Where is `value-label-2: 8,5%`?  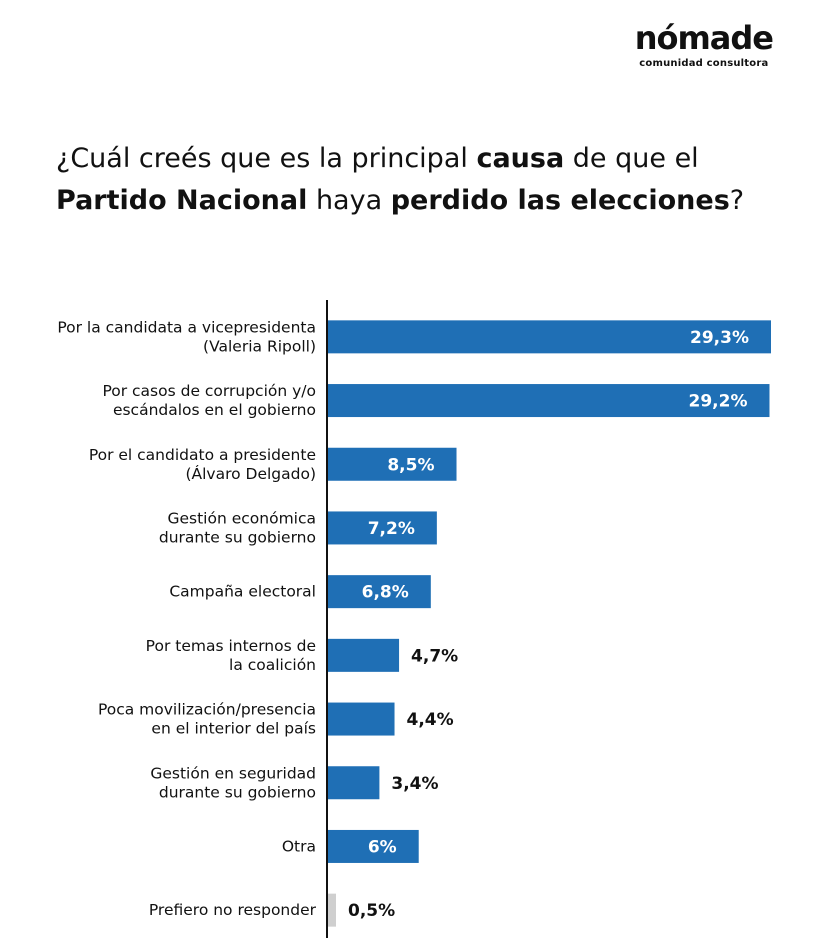
value-label-2: 8,5% is located at coordinates (410, 465).